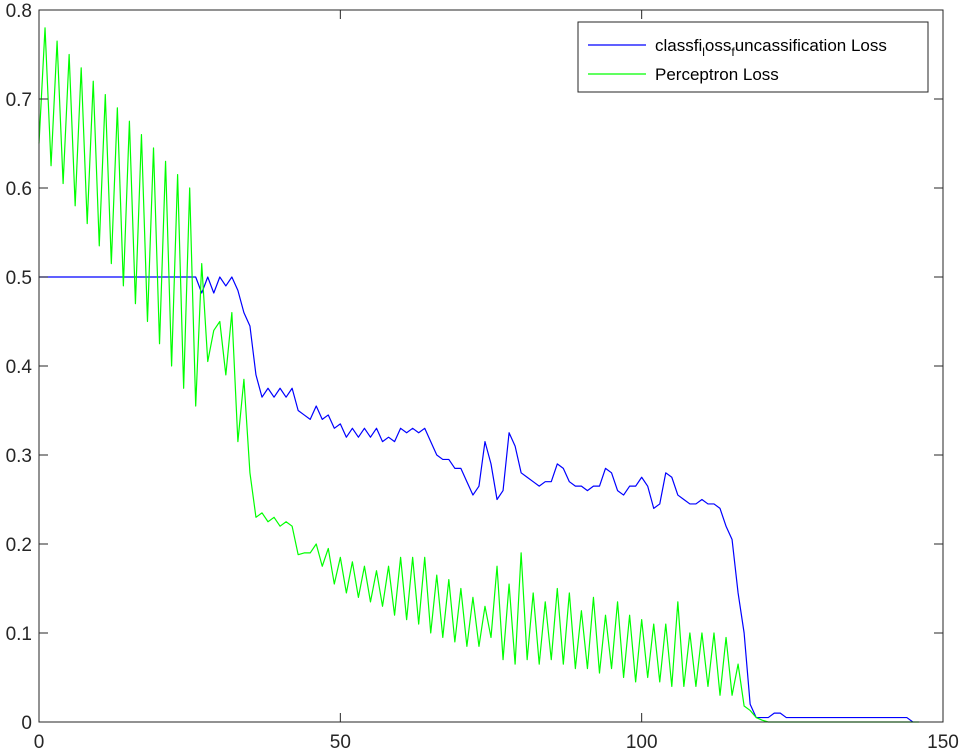 The image size is (962, 754). I want to click on x-tick-label: 150, so click(943, 742).